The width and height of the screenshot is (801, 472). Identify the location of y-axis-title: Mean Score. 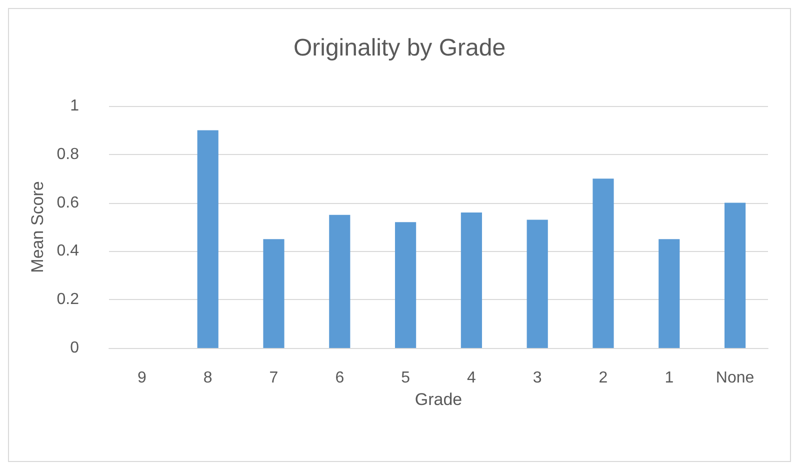
(37, 227).